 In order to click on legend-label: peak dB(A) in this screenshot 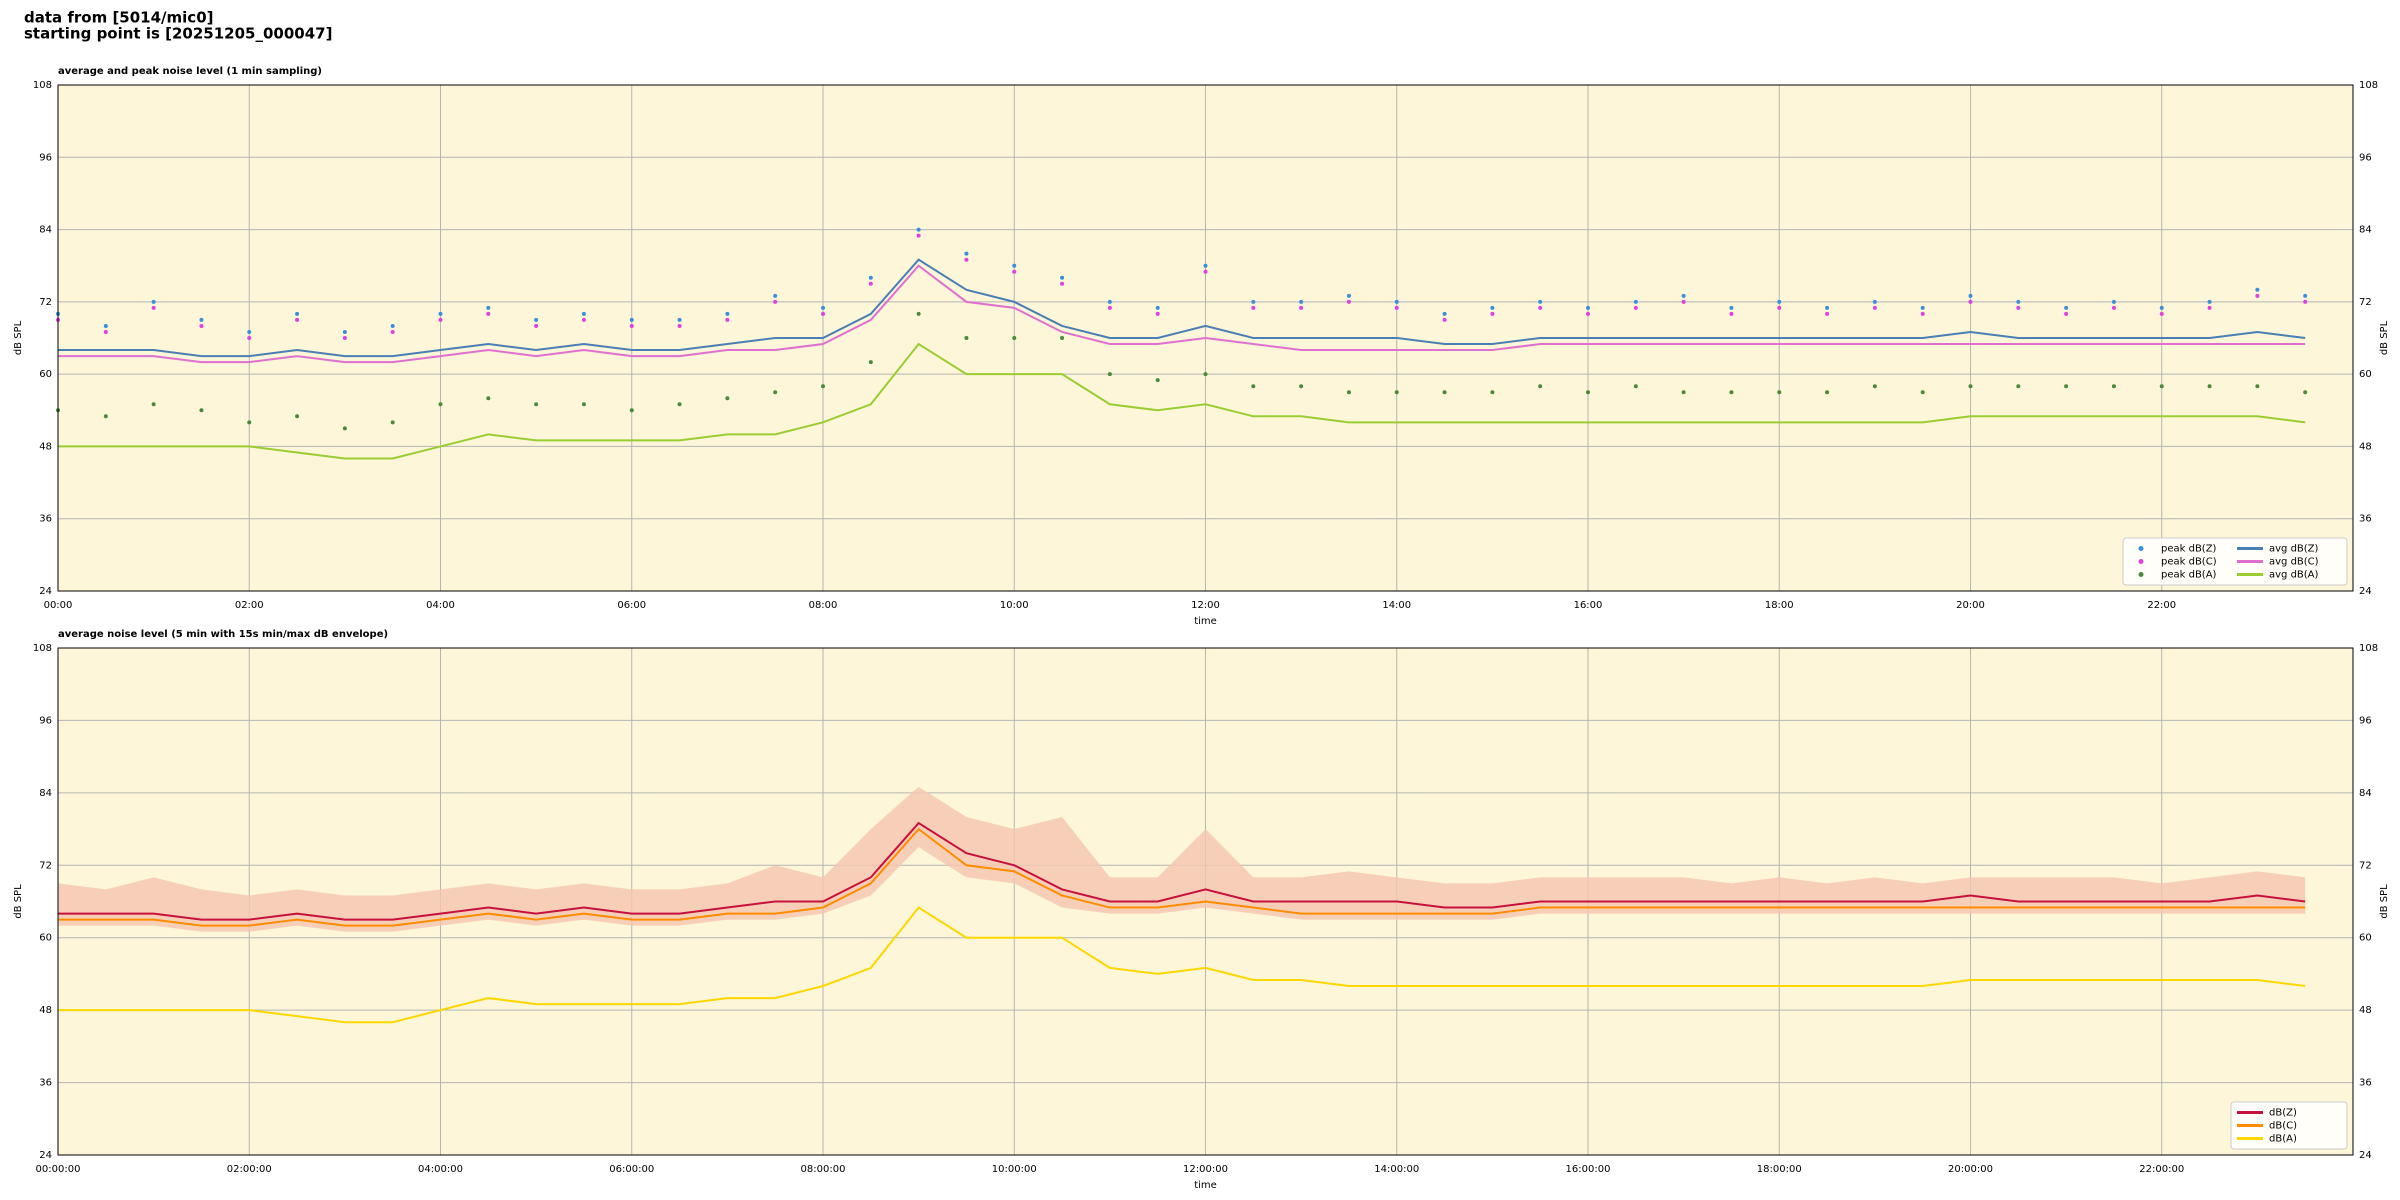, I will do `click(2189, 575)`.